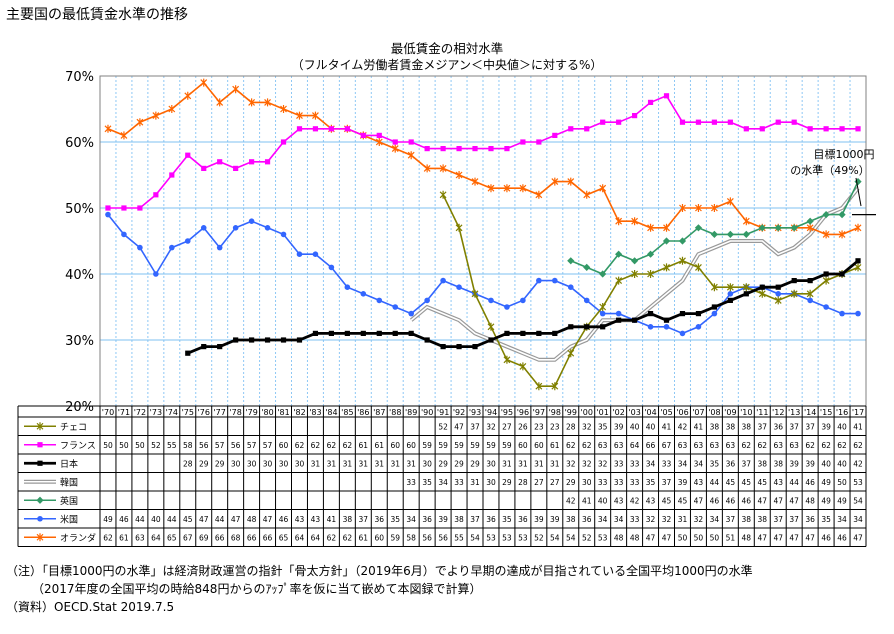 The height and width of the screenshot is (634, 894). What do you see at coordinates (475, 463) in the screenshot?
I see `data-label: 29` at bounding box center [475, 463].